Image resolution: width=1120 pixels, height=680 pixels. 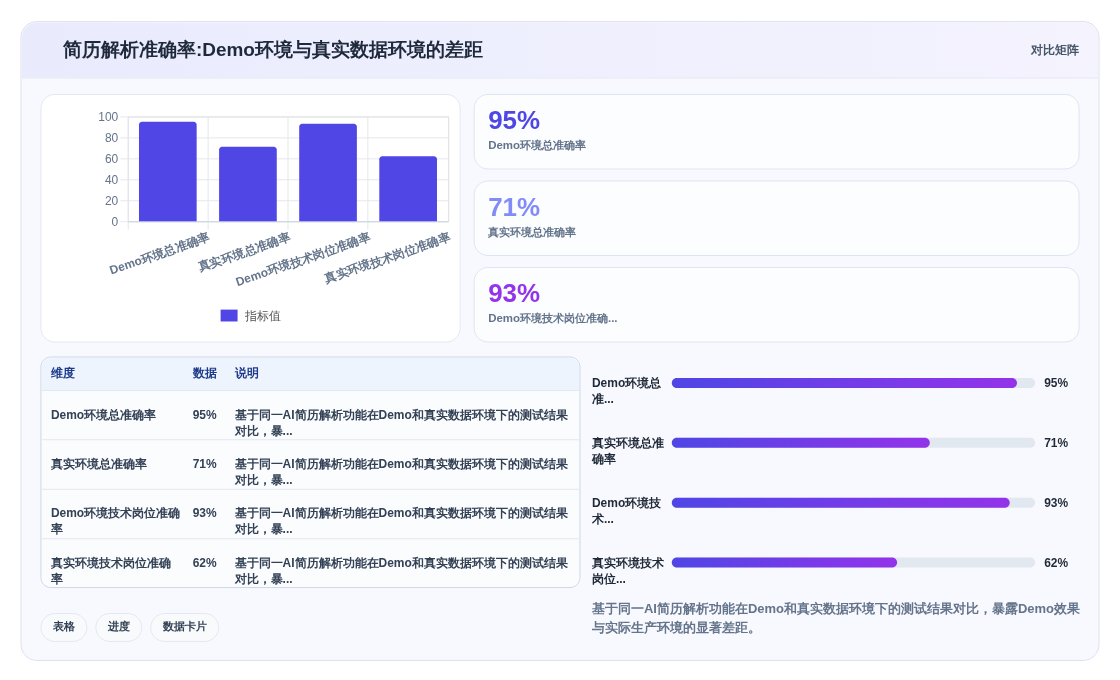 I want to click on y-tick-label: 80, so click(x=111, y=137).